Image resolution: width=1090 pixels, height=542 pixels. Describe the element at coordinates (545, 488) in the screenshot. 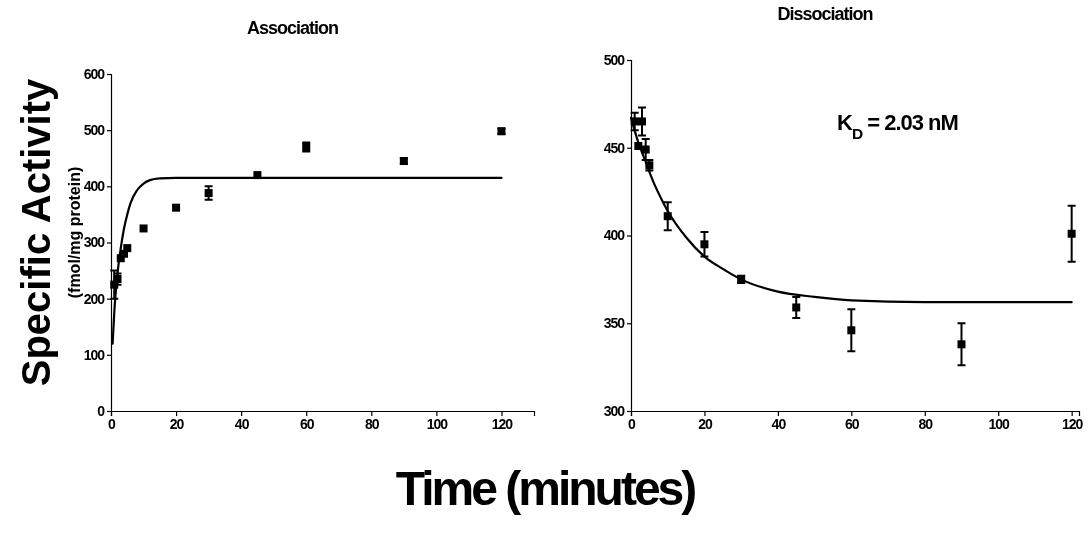

I see `x-axis-title: Time (minutes)` at that location.